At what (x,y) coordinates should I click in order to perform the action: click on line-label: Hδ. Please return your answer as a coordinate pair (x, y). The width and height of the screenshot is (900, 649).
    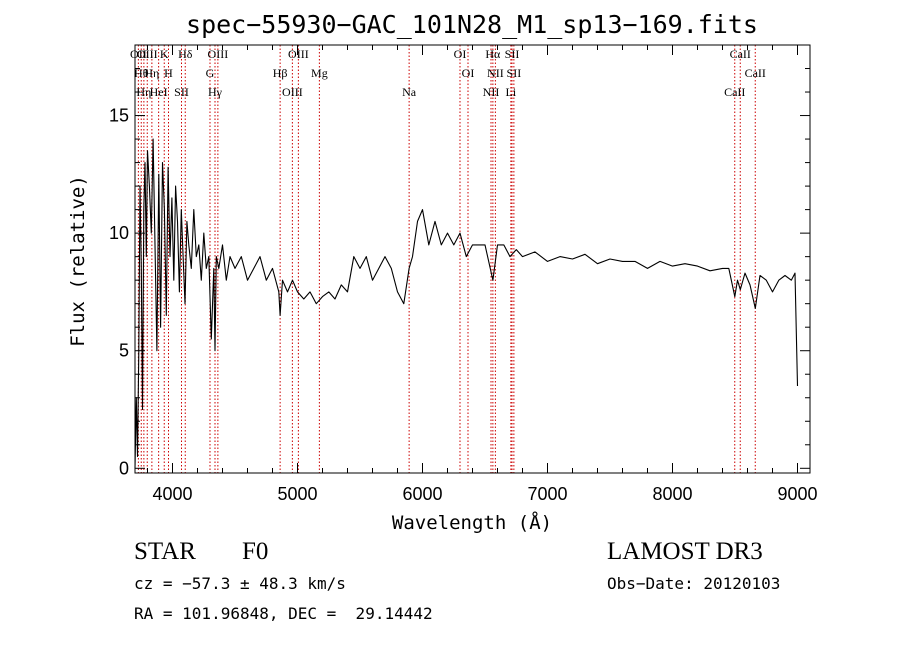
    Looking at the image, I should click on (185, 54).